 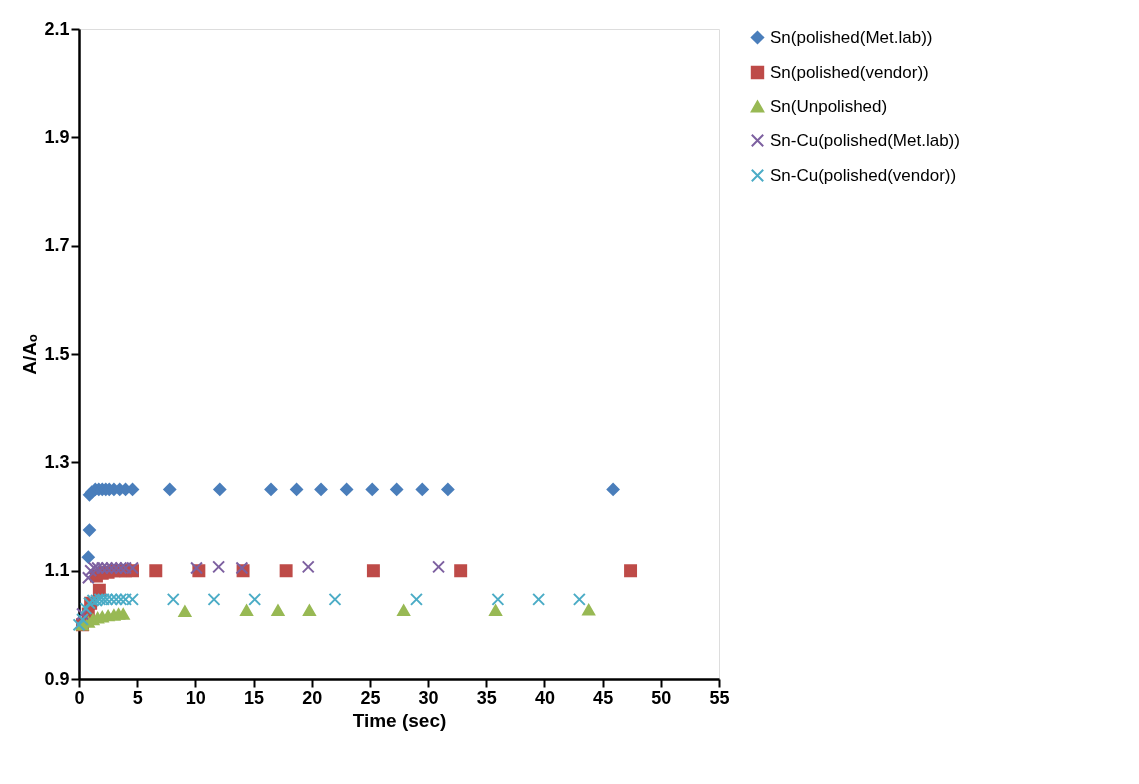 I want to click on y-tick-label: 1.5, so click(x=57, y=353).